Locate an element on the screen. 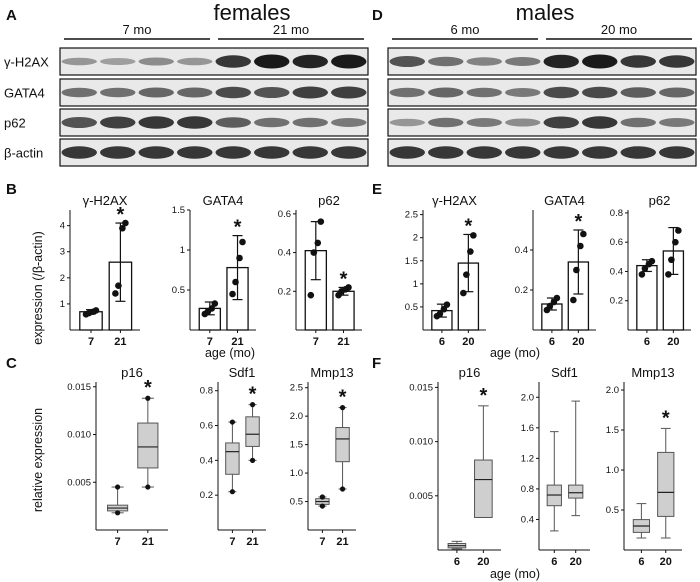 The width and height of the screenshot is (700, 582). y-tick-label: 3 is located at coordinates (62, 252).